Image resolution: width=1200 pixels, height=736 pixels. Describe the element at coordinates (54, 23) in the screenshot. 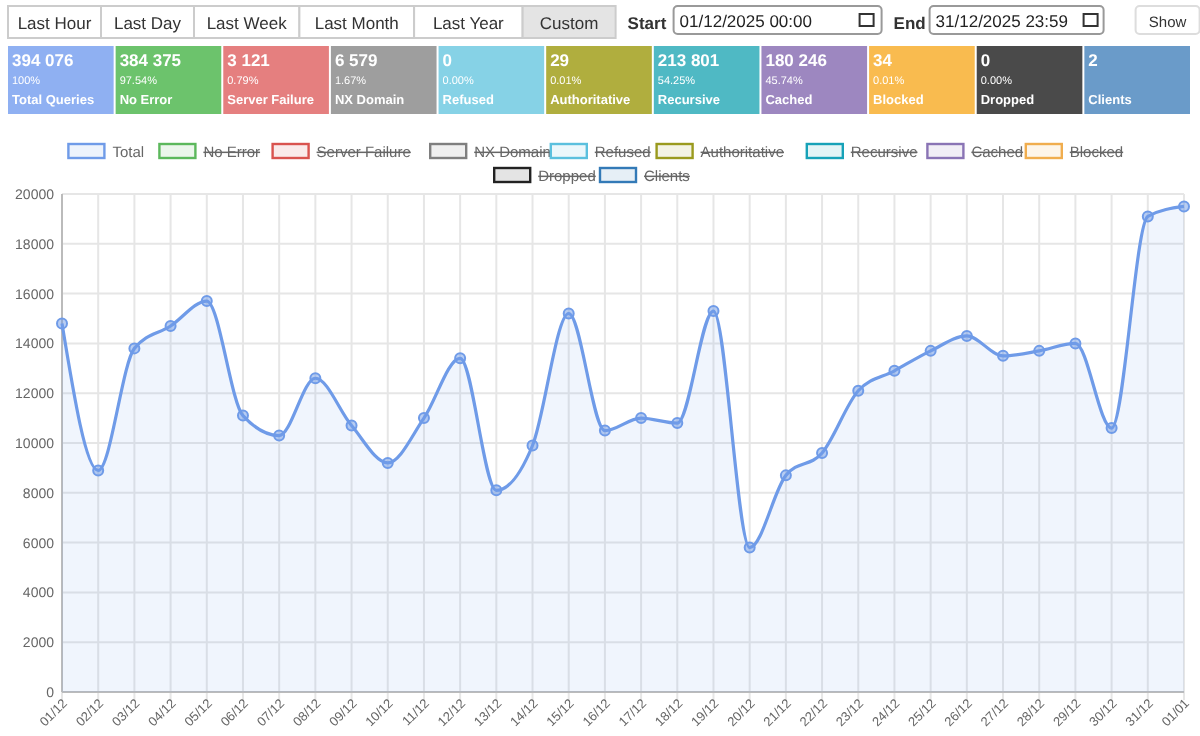

I see `text: Last Hour` at that location.